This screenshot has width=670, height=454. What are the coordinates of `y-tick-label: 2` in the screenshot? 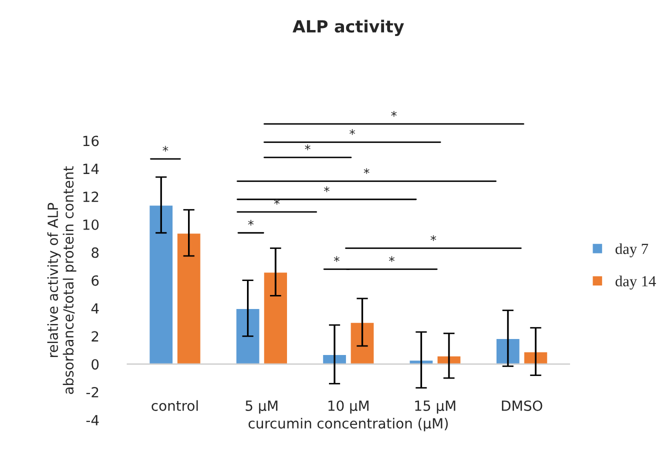 It's located at (95, 336).